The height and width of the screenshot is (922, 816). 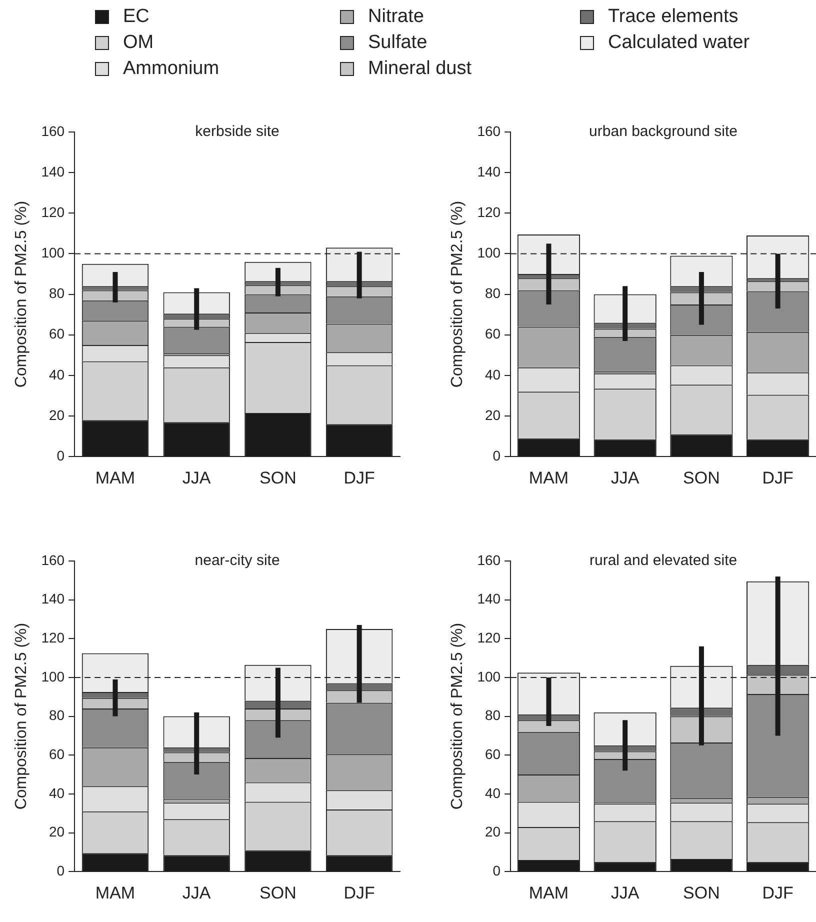 What do you see at coordinates (663, 131) in the screenshot?
I see `chart-title: urban background site` at bounding box center [663, 131].